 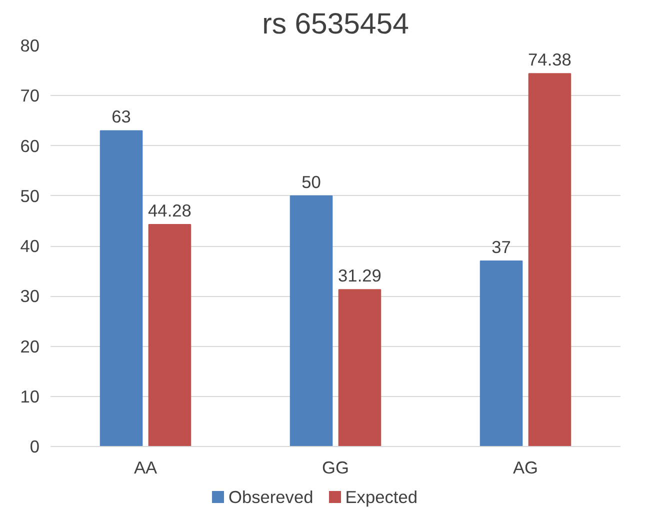 I want to click on data-label: 37, so click(x=501, y=247).